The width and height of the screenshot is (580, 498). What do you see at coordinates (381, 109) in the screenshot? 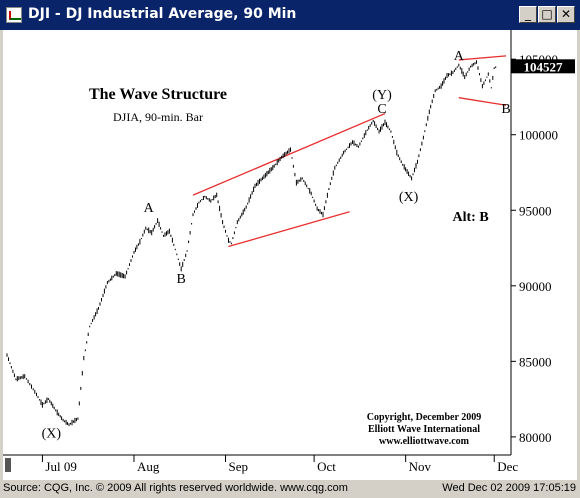
I see `wave-label: C` at bounding box center [381, 109].